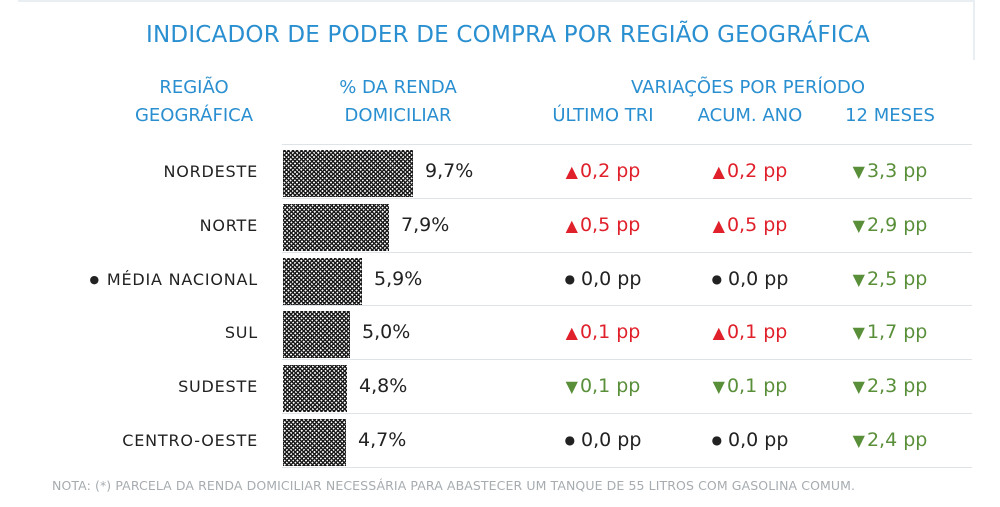 Image resolution: width=1000 pixels, height=507 pixels. I want to click on region-label-text: CENTRO-OESTE, so click(190, 440).